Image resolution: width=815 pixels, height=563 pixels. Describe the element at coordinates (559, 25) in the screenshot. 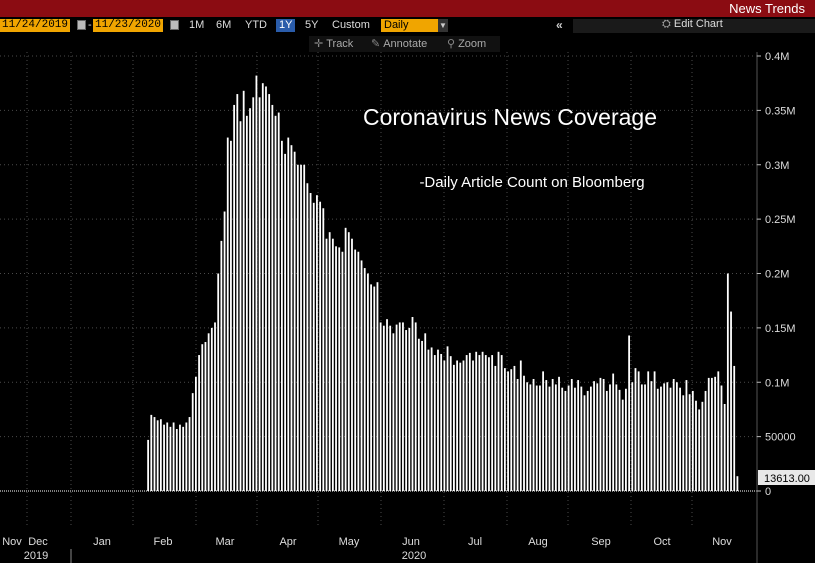

I see `collapse-button: «` at that location.